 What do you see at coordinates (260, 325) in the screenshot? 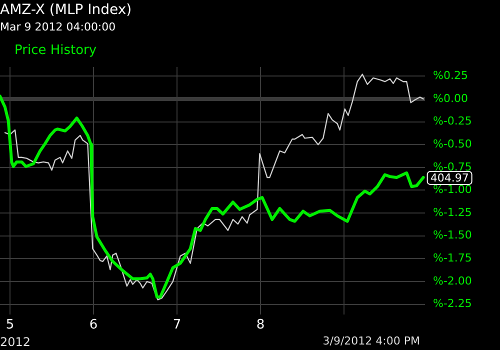
I see `x-tick-label: 8` at bounding box center [260, 325].